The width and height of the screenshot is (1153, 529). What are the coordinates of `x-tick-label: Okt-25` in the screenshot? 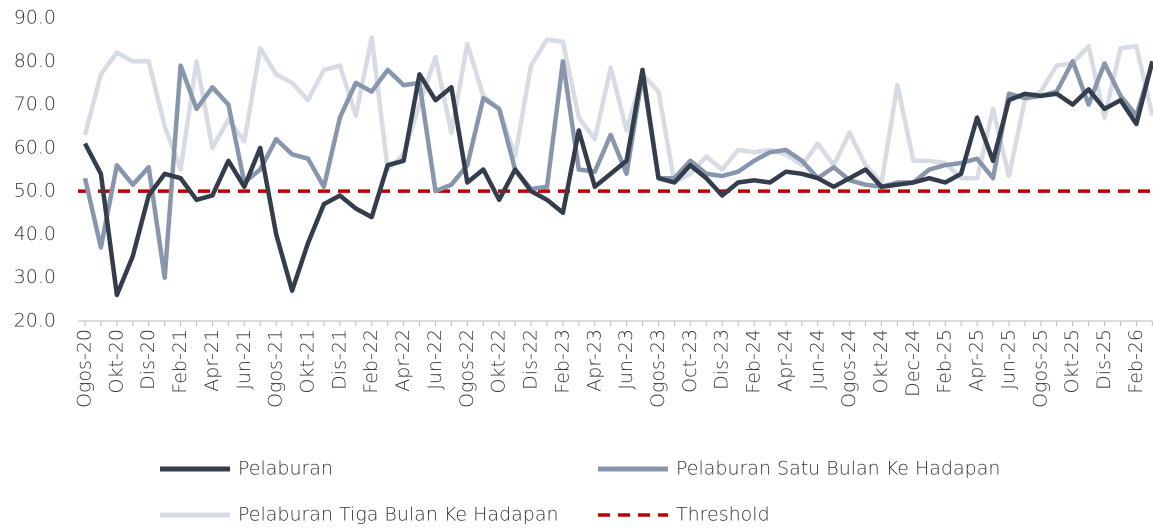 It's located at (1072, 361).